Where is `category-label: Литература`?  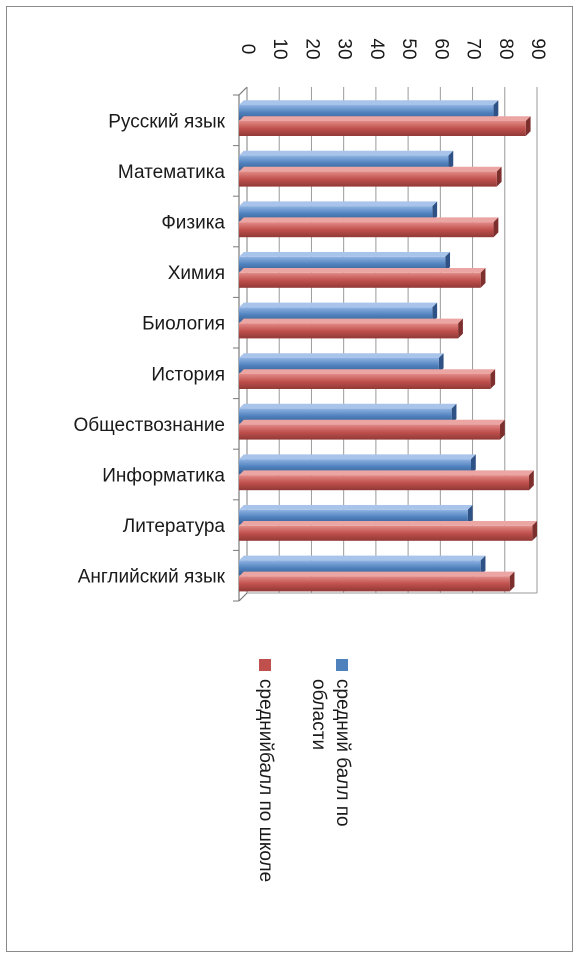
category-label: Литература is located at coordinates (174, 526).